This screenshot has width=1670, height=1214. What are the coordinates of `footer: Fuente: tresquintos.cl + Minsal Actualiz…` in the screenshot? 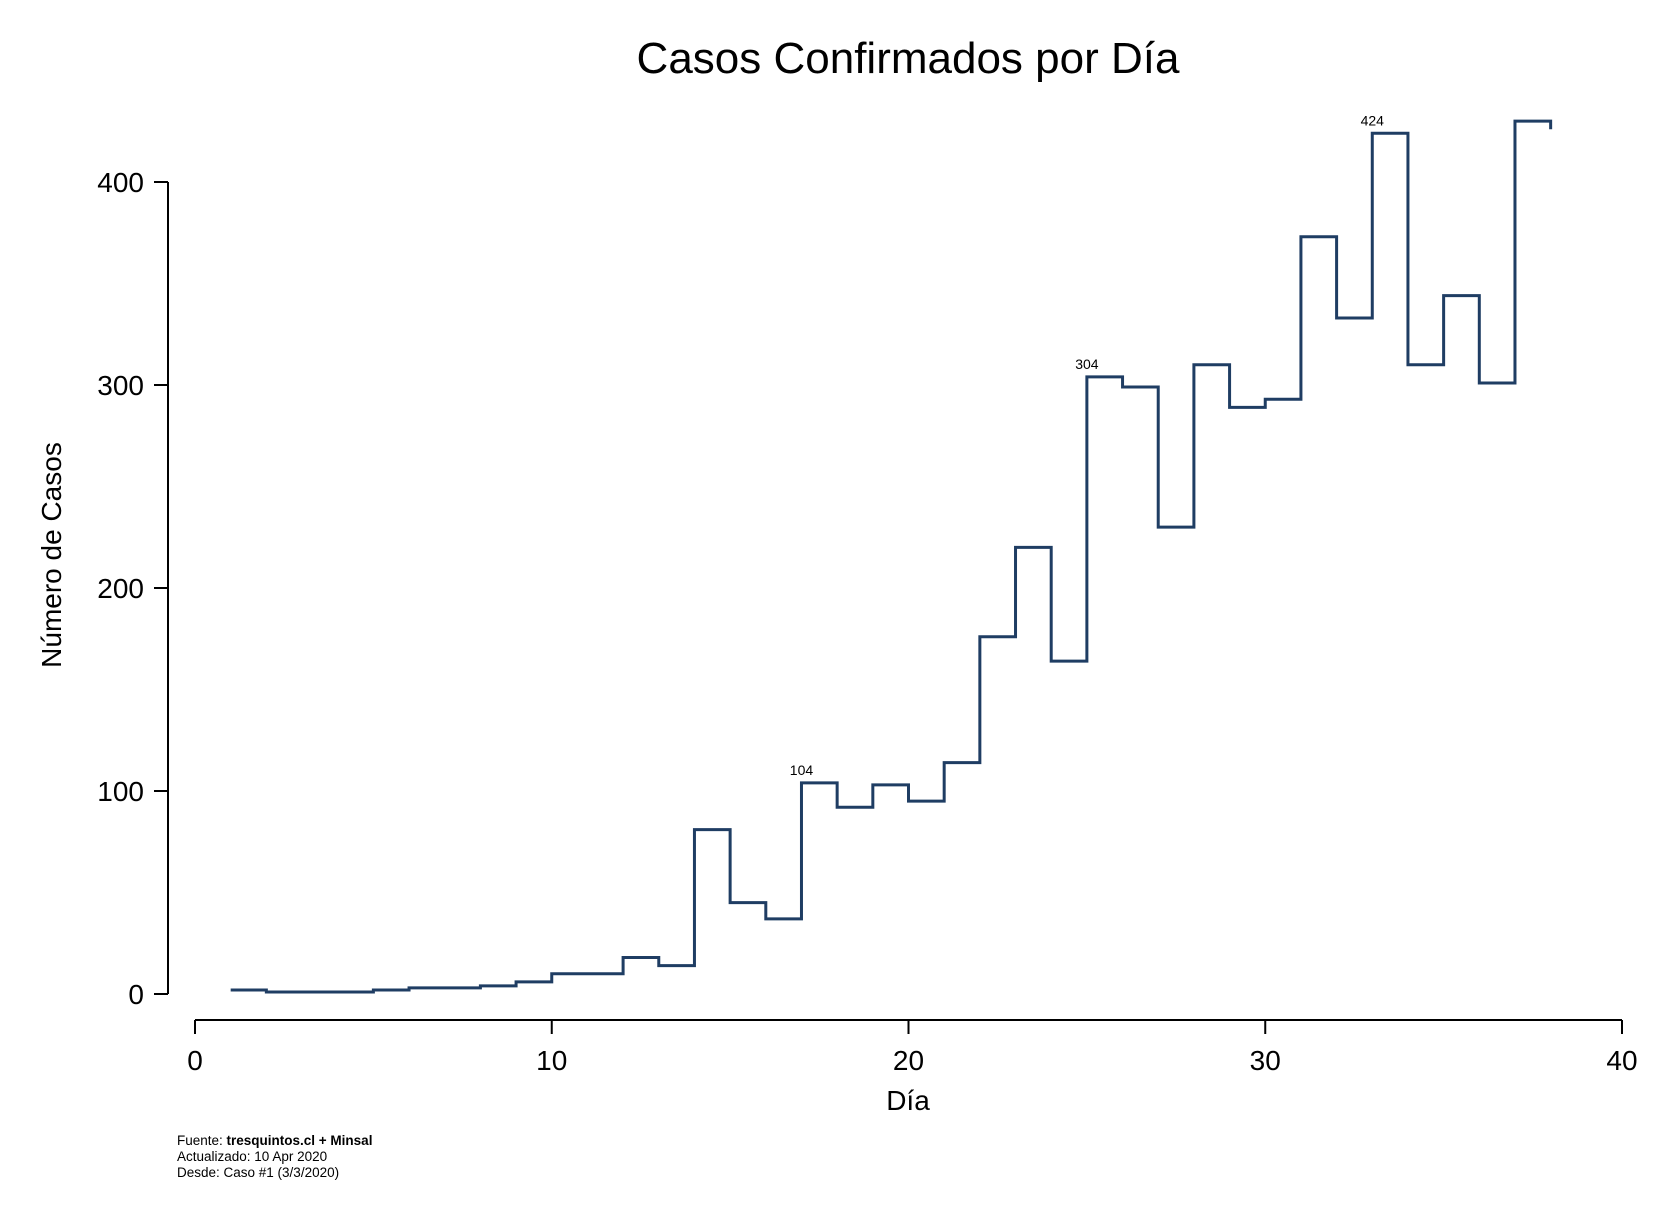 It's located at (274, 1157).